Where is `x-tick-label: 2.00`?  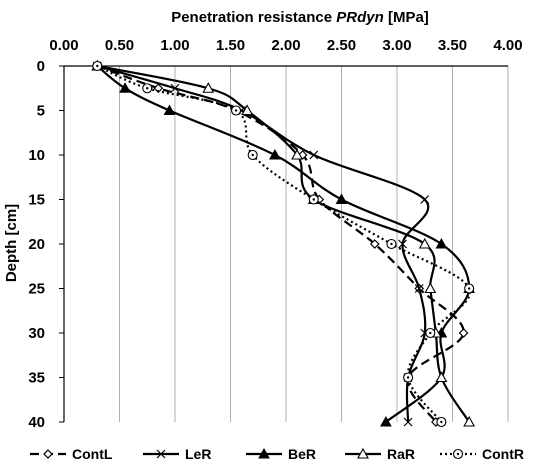
x-tick-label: 2.00 is located at coordinates (285, 45).